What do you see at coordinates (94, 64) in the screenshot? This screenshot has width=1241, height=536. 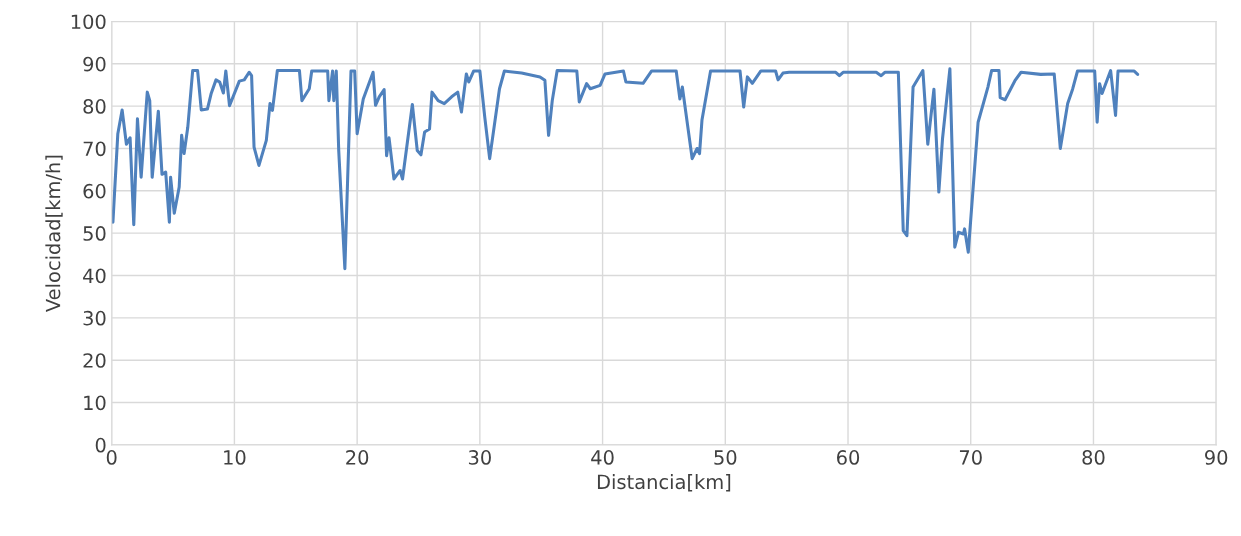 I see `y-tick-label: 90` at bounding box center [94, 64].